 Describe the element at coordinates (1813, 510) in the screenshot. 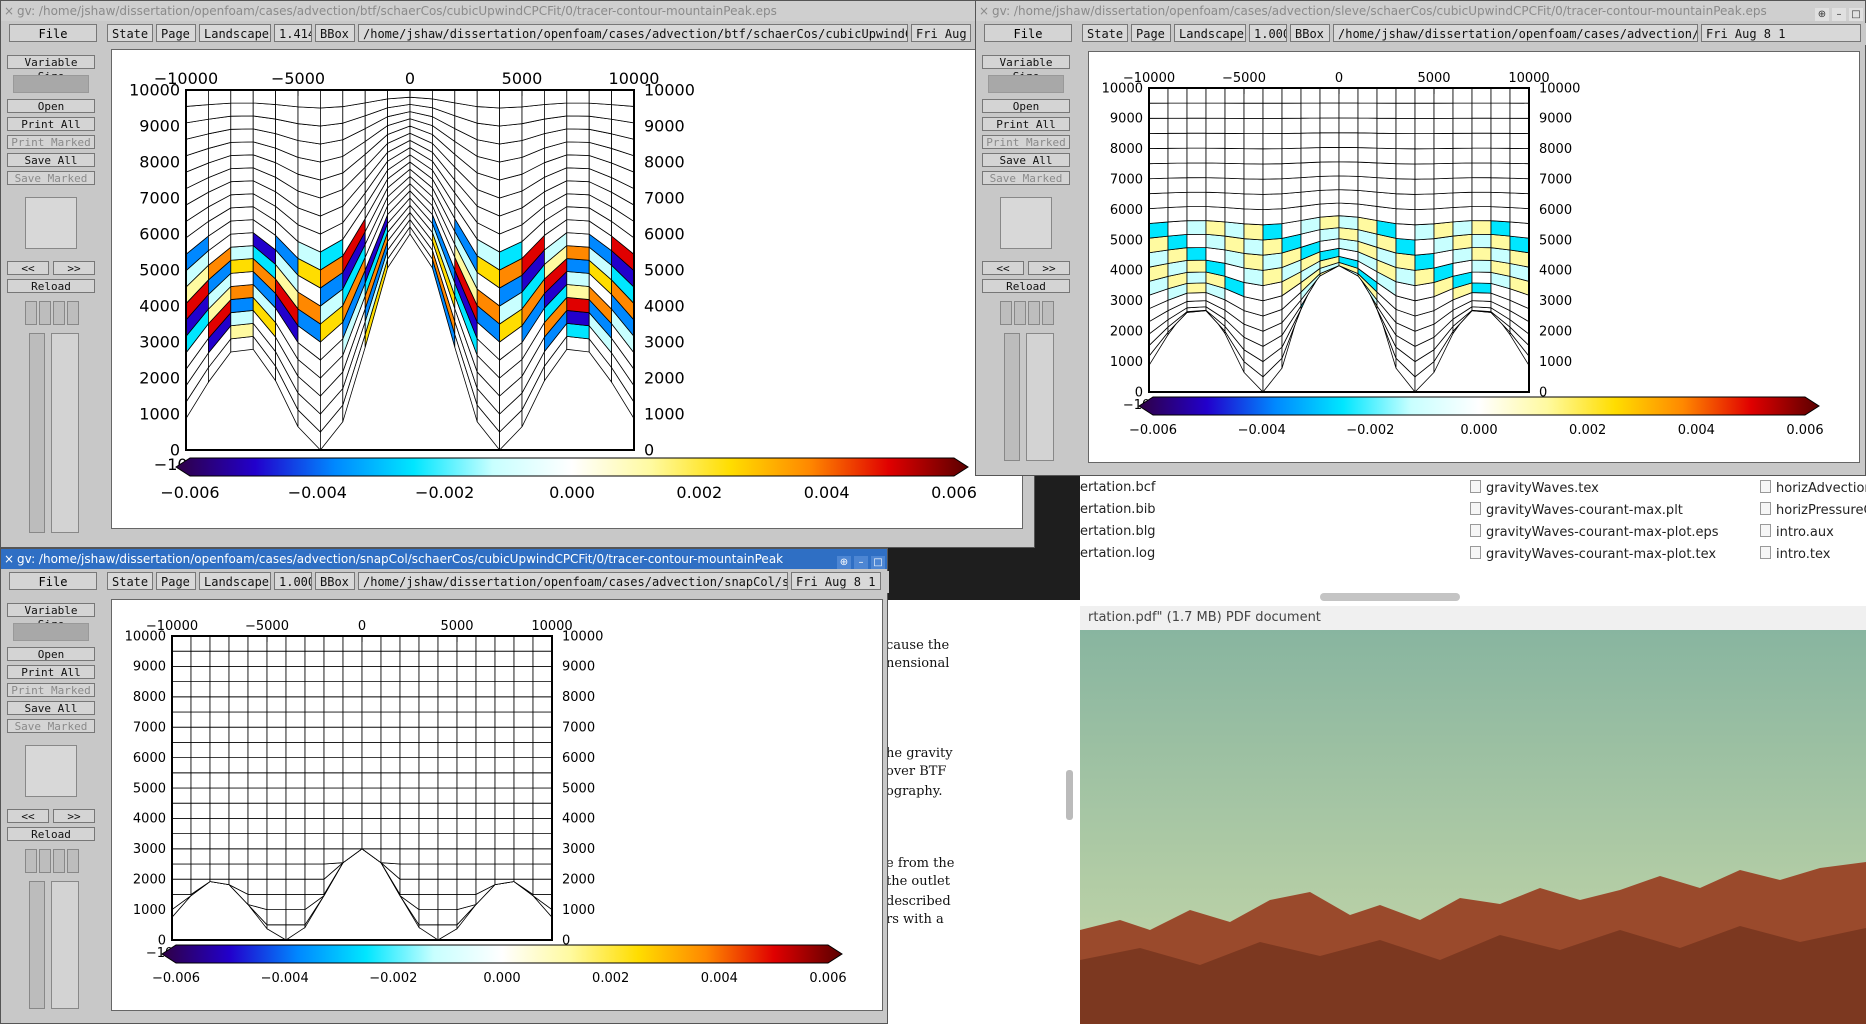

I see `file-item: horizPressureG` at that location.